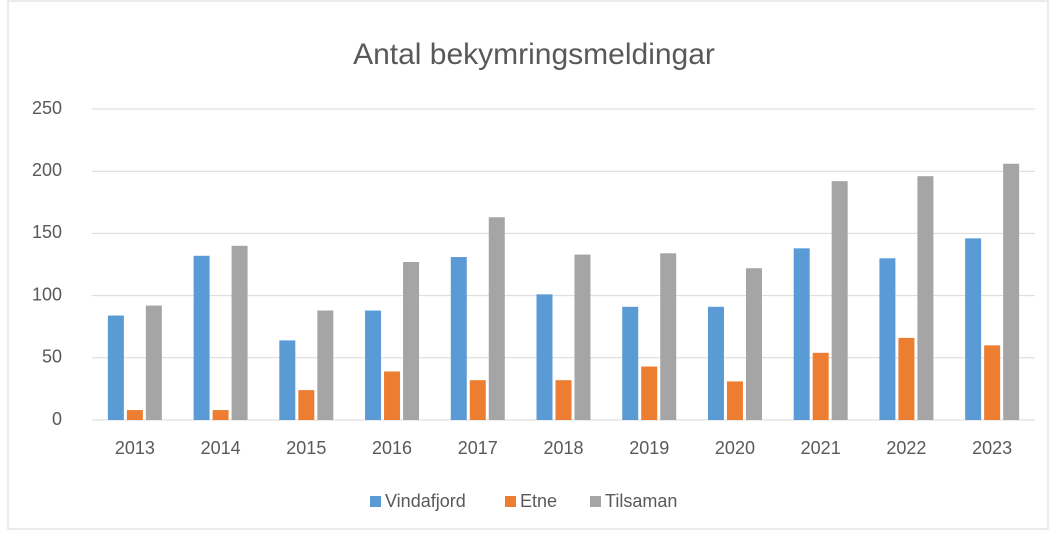  I want to click on chart-title: Antal bekymringsmeldingar, so click(534, 54).